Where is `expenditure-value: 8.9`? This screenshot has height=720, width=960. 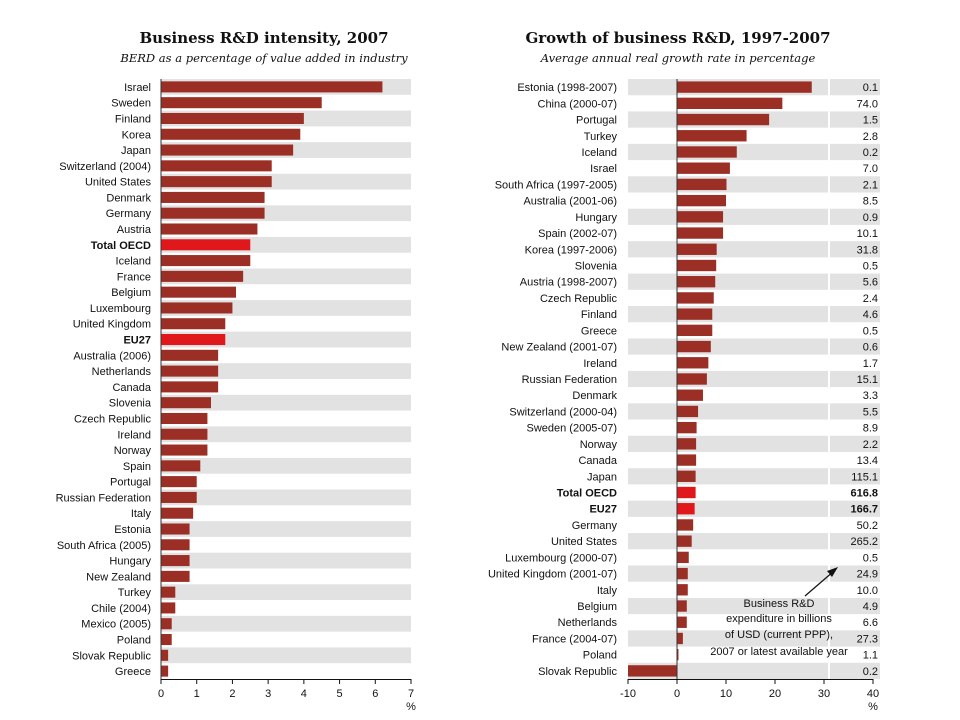
expenditure-value: 8.9 is located at coordinates (870, 429).